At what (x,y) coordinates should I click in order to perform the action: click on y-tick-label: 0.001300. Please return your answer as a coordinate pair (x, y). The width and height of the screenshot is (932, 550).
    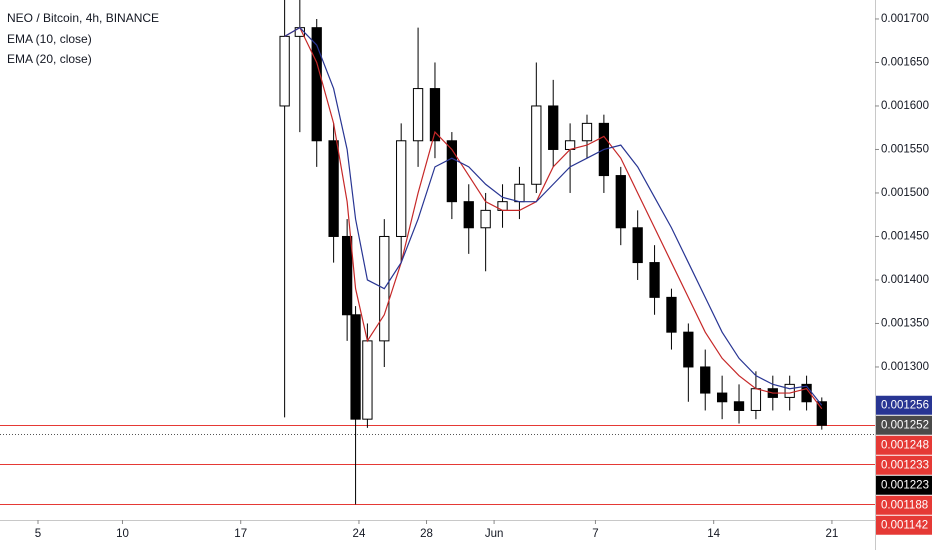
    Looking at the image, I should click on (905, 367).